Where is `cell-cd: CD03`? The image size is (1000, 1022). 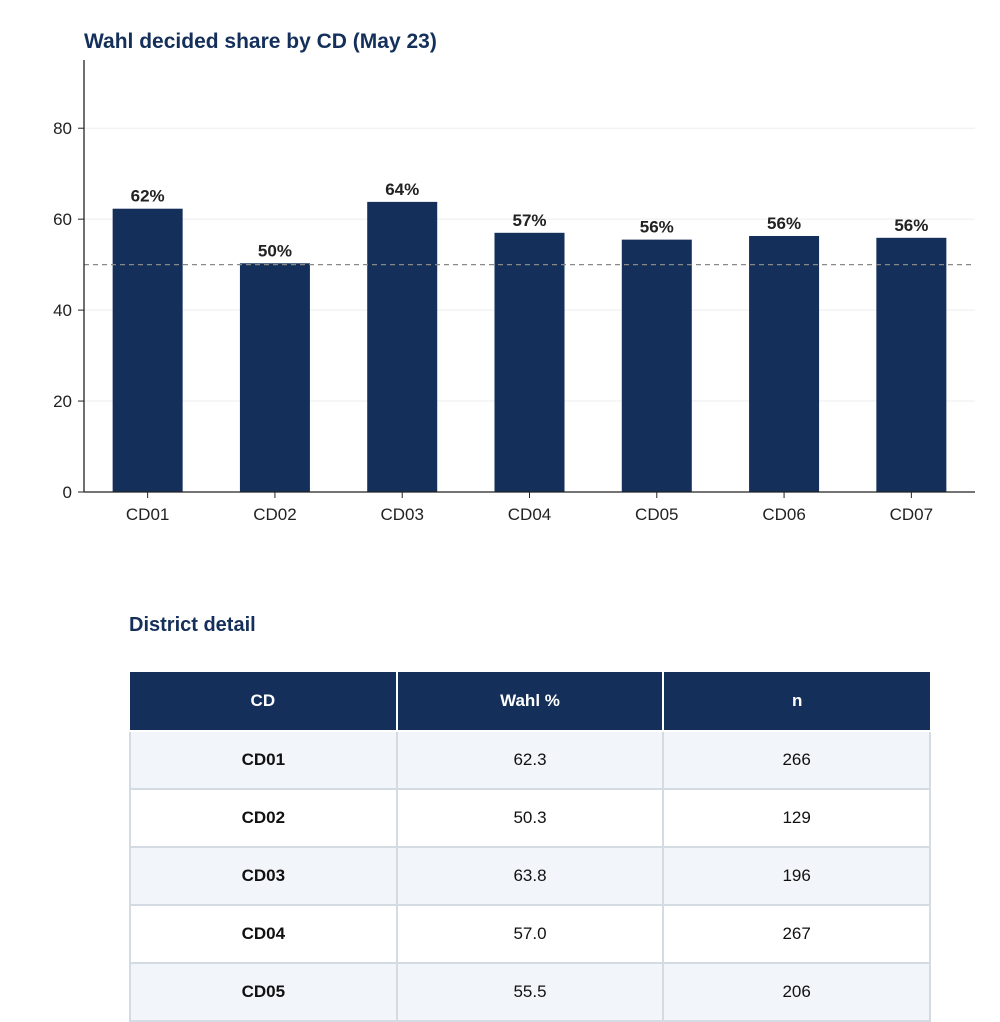 cell-cd: CD03 is located at coordinates (263, 876).